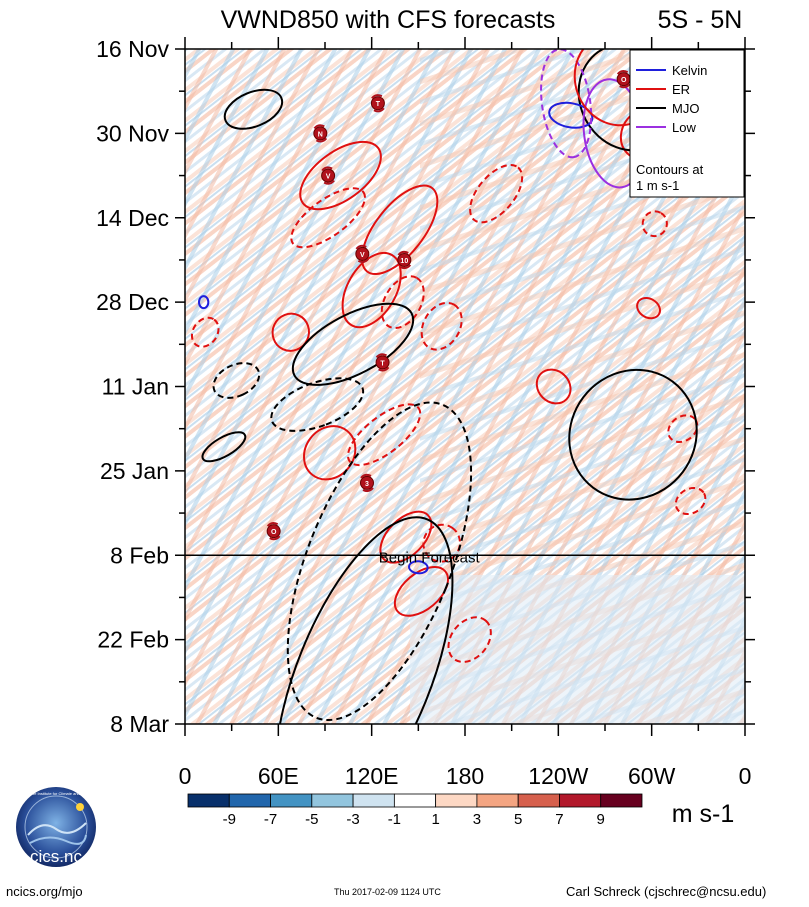 This screenshot has height=907, width=809. I want to click on x-tick-label: 180, so click(465, 776).